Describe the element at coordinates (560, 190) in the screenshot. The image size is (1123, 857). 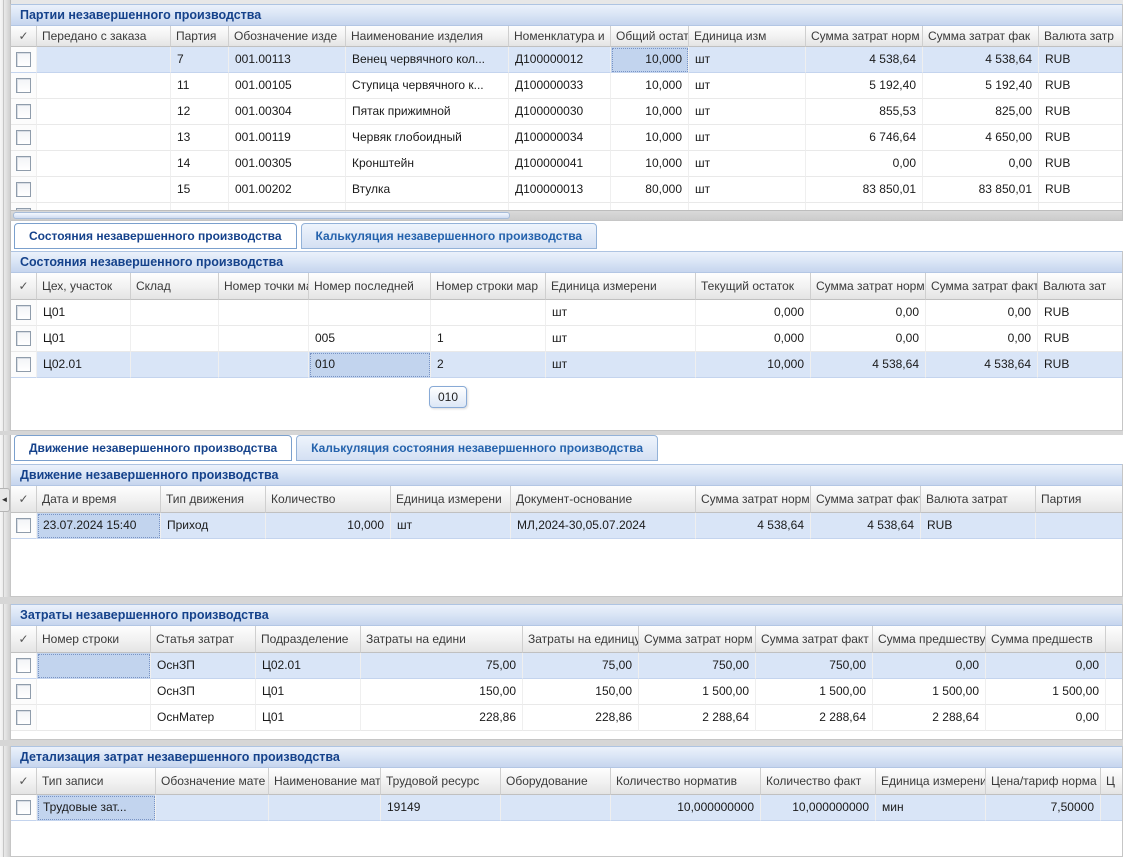
I see `grid-cell: Д100000013` at that location.